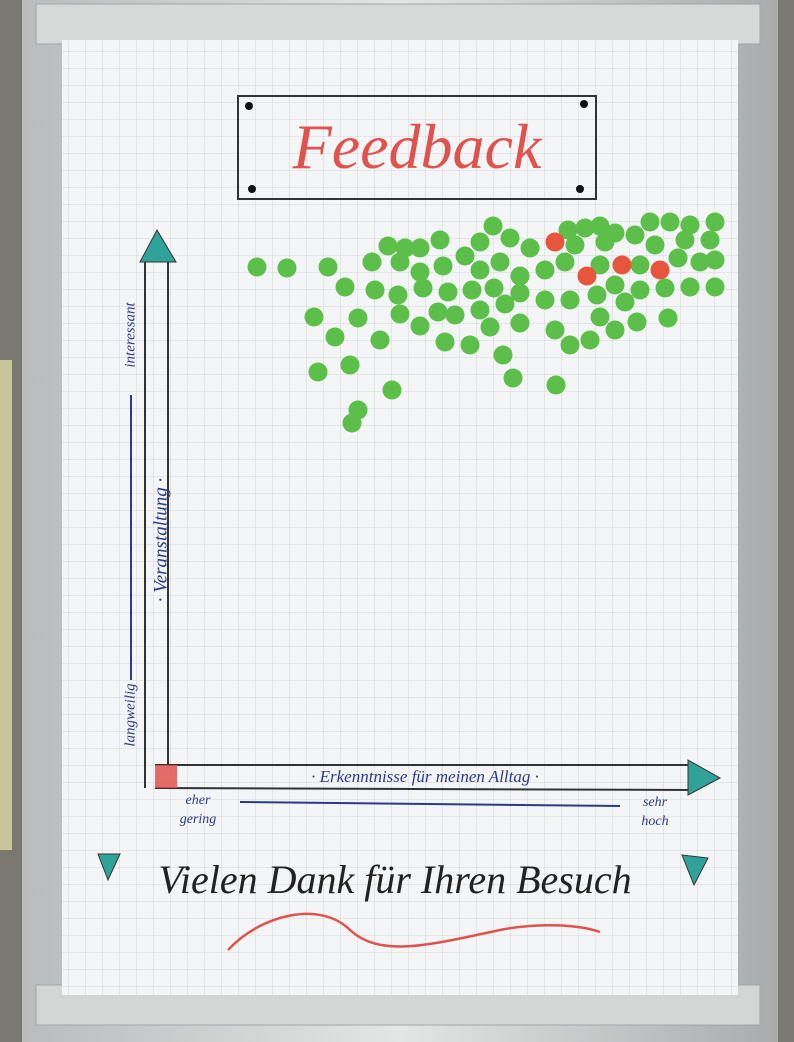 The height and width of the screenshot is (1042, 794). I want to click on title-box, so click(417, 147).